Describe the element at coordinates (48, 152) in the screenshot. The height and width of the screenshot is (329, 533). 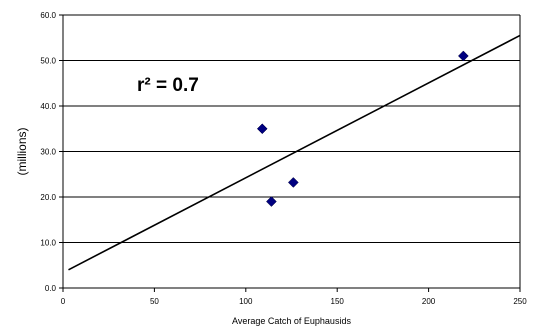
I see `y-tick-label: 30.0` at that location.